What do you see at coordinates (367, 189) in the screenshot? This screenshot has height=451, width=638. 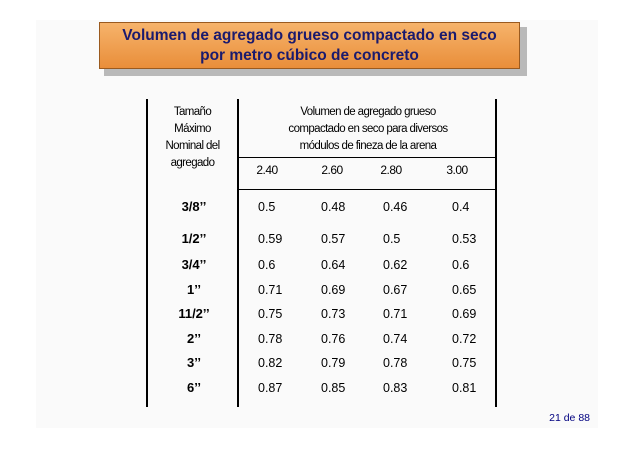 I see `table-header-line` at bounding box center [367, 189].